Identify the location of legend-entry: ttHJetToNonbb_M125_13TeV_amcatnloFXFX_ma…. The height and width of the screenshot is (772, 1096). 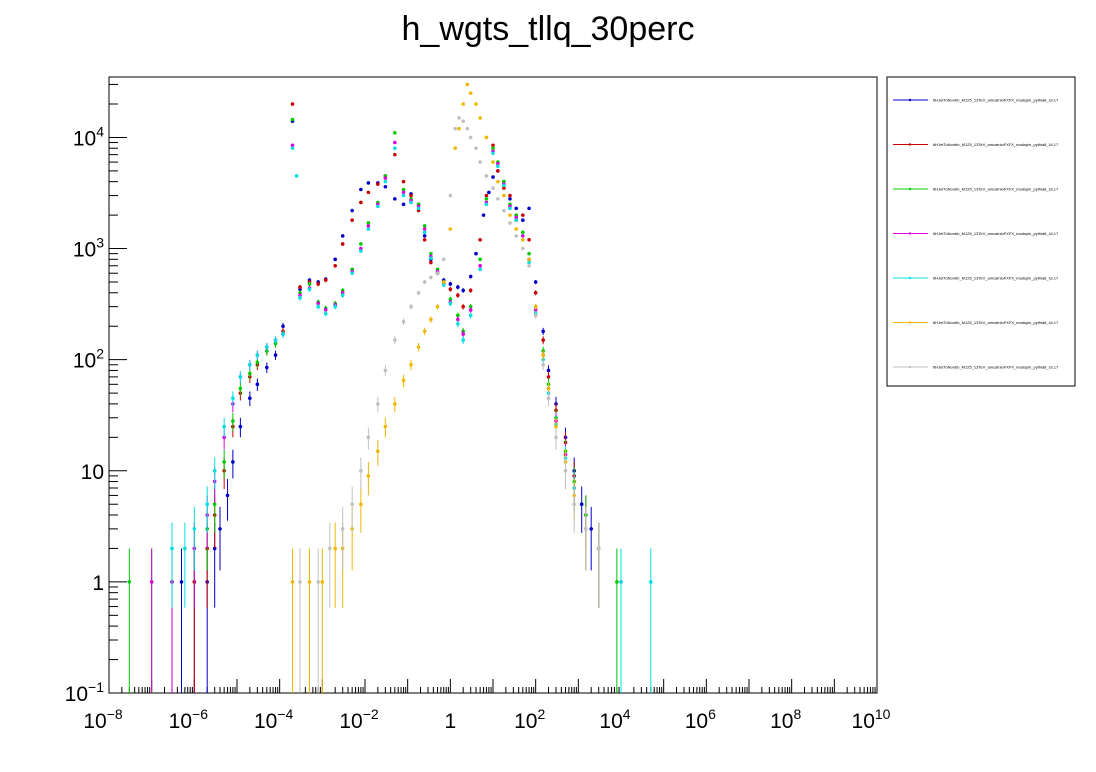
(976, 322).